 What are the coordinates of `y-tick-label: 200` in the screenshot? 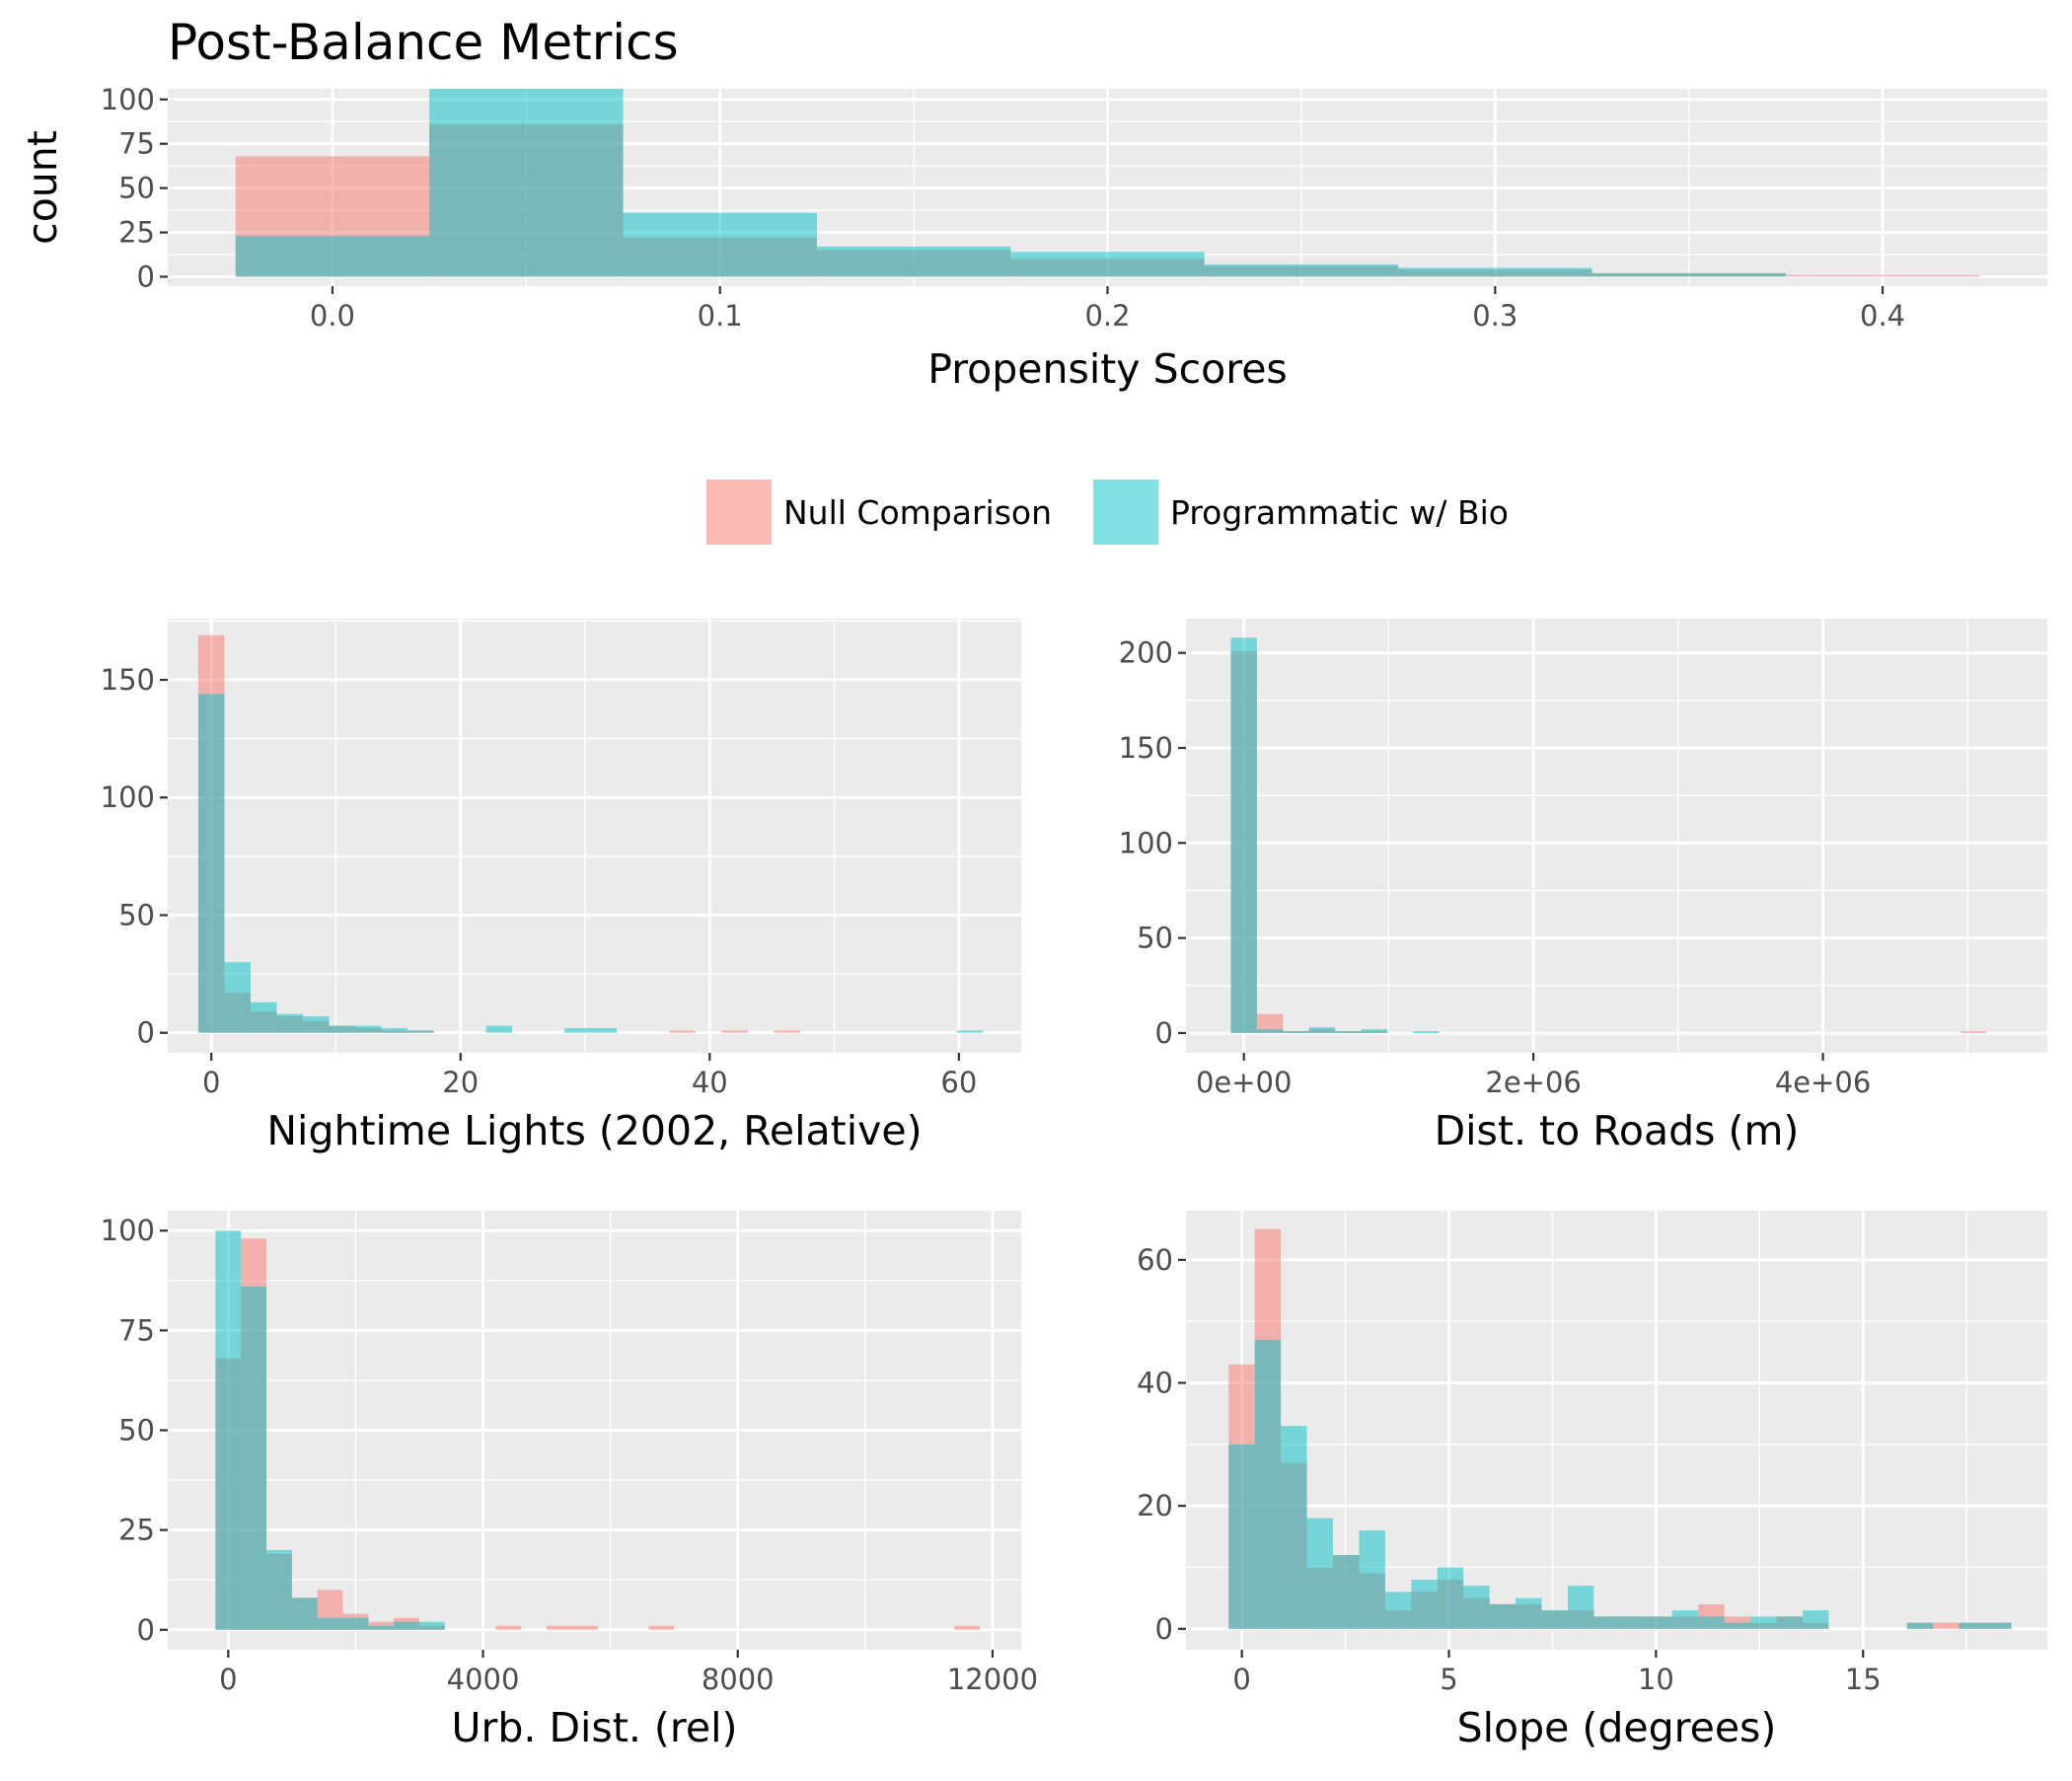 It's located at (1146, 653).